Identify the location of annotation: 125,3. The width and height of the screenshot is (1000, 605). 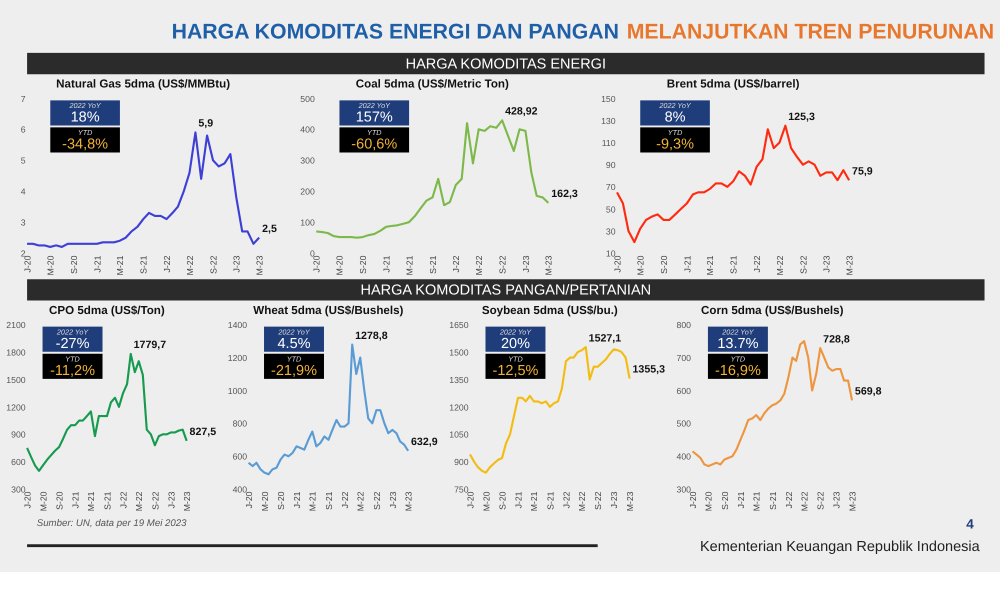
(801, 116).